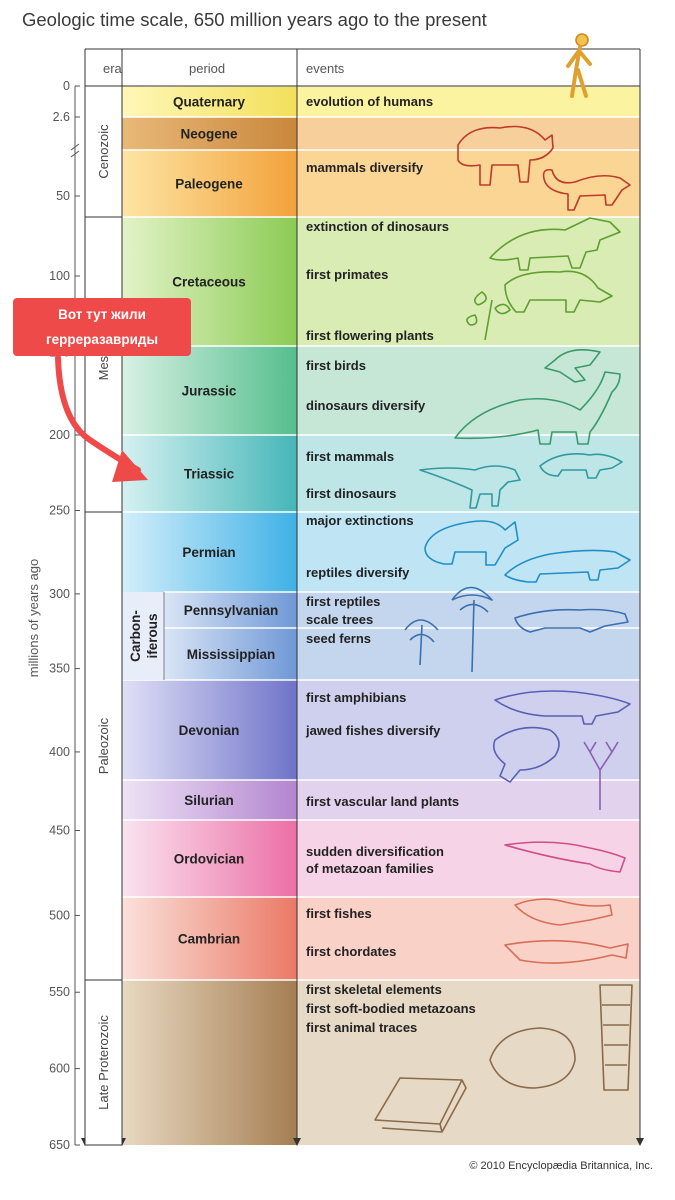 The height and width of the screenshot is (1200, 675). What do you see at coordinates (102, 327) in the screenshot?
I see `annotation-note: Вот тут жили герреразавриды` at bounding box center [102, 327].